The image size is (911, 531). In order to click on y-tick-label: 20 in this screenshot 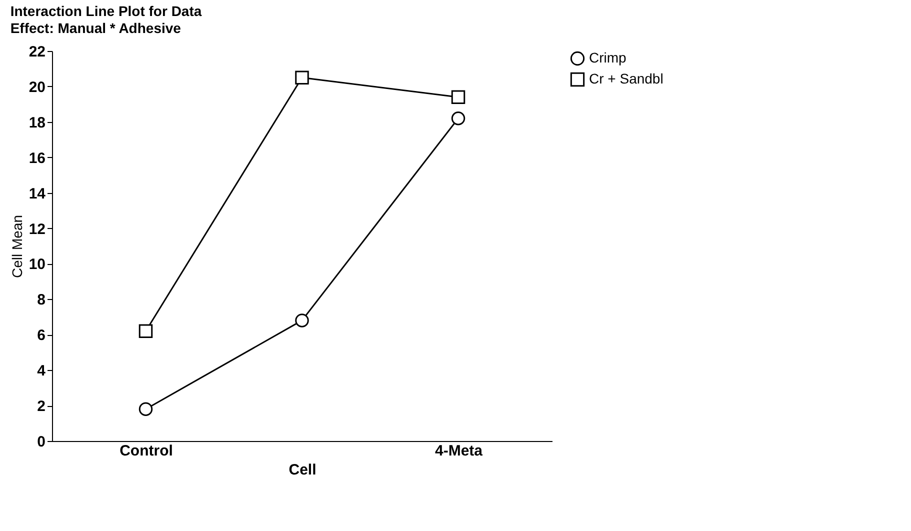, I will do `click(37, 87)`.